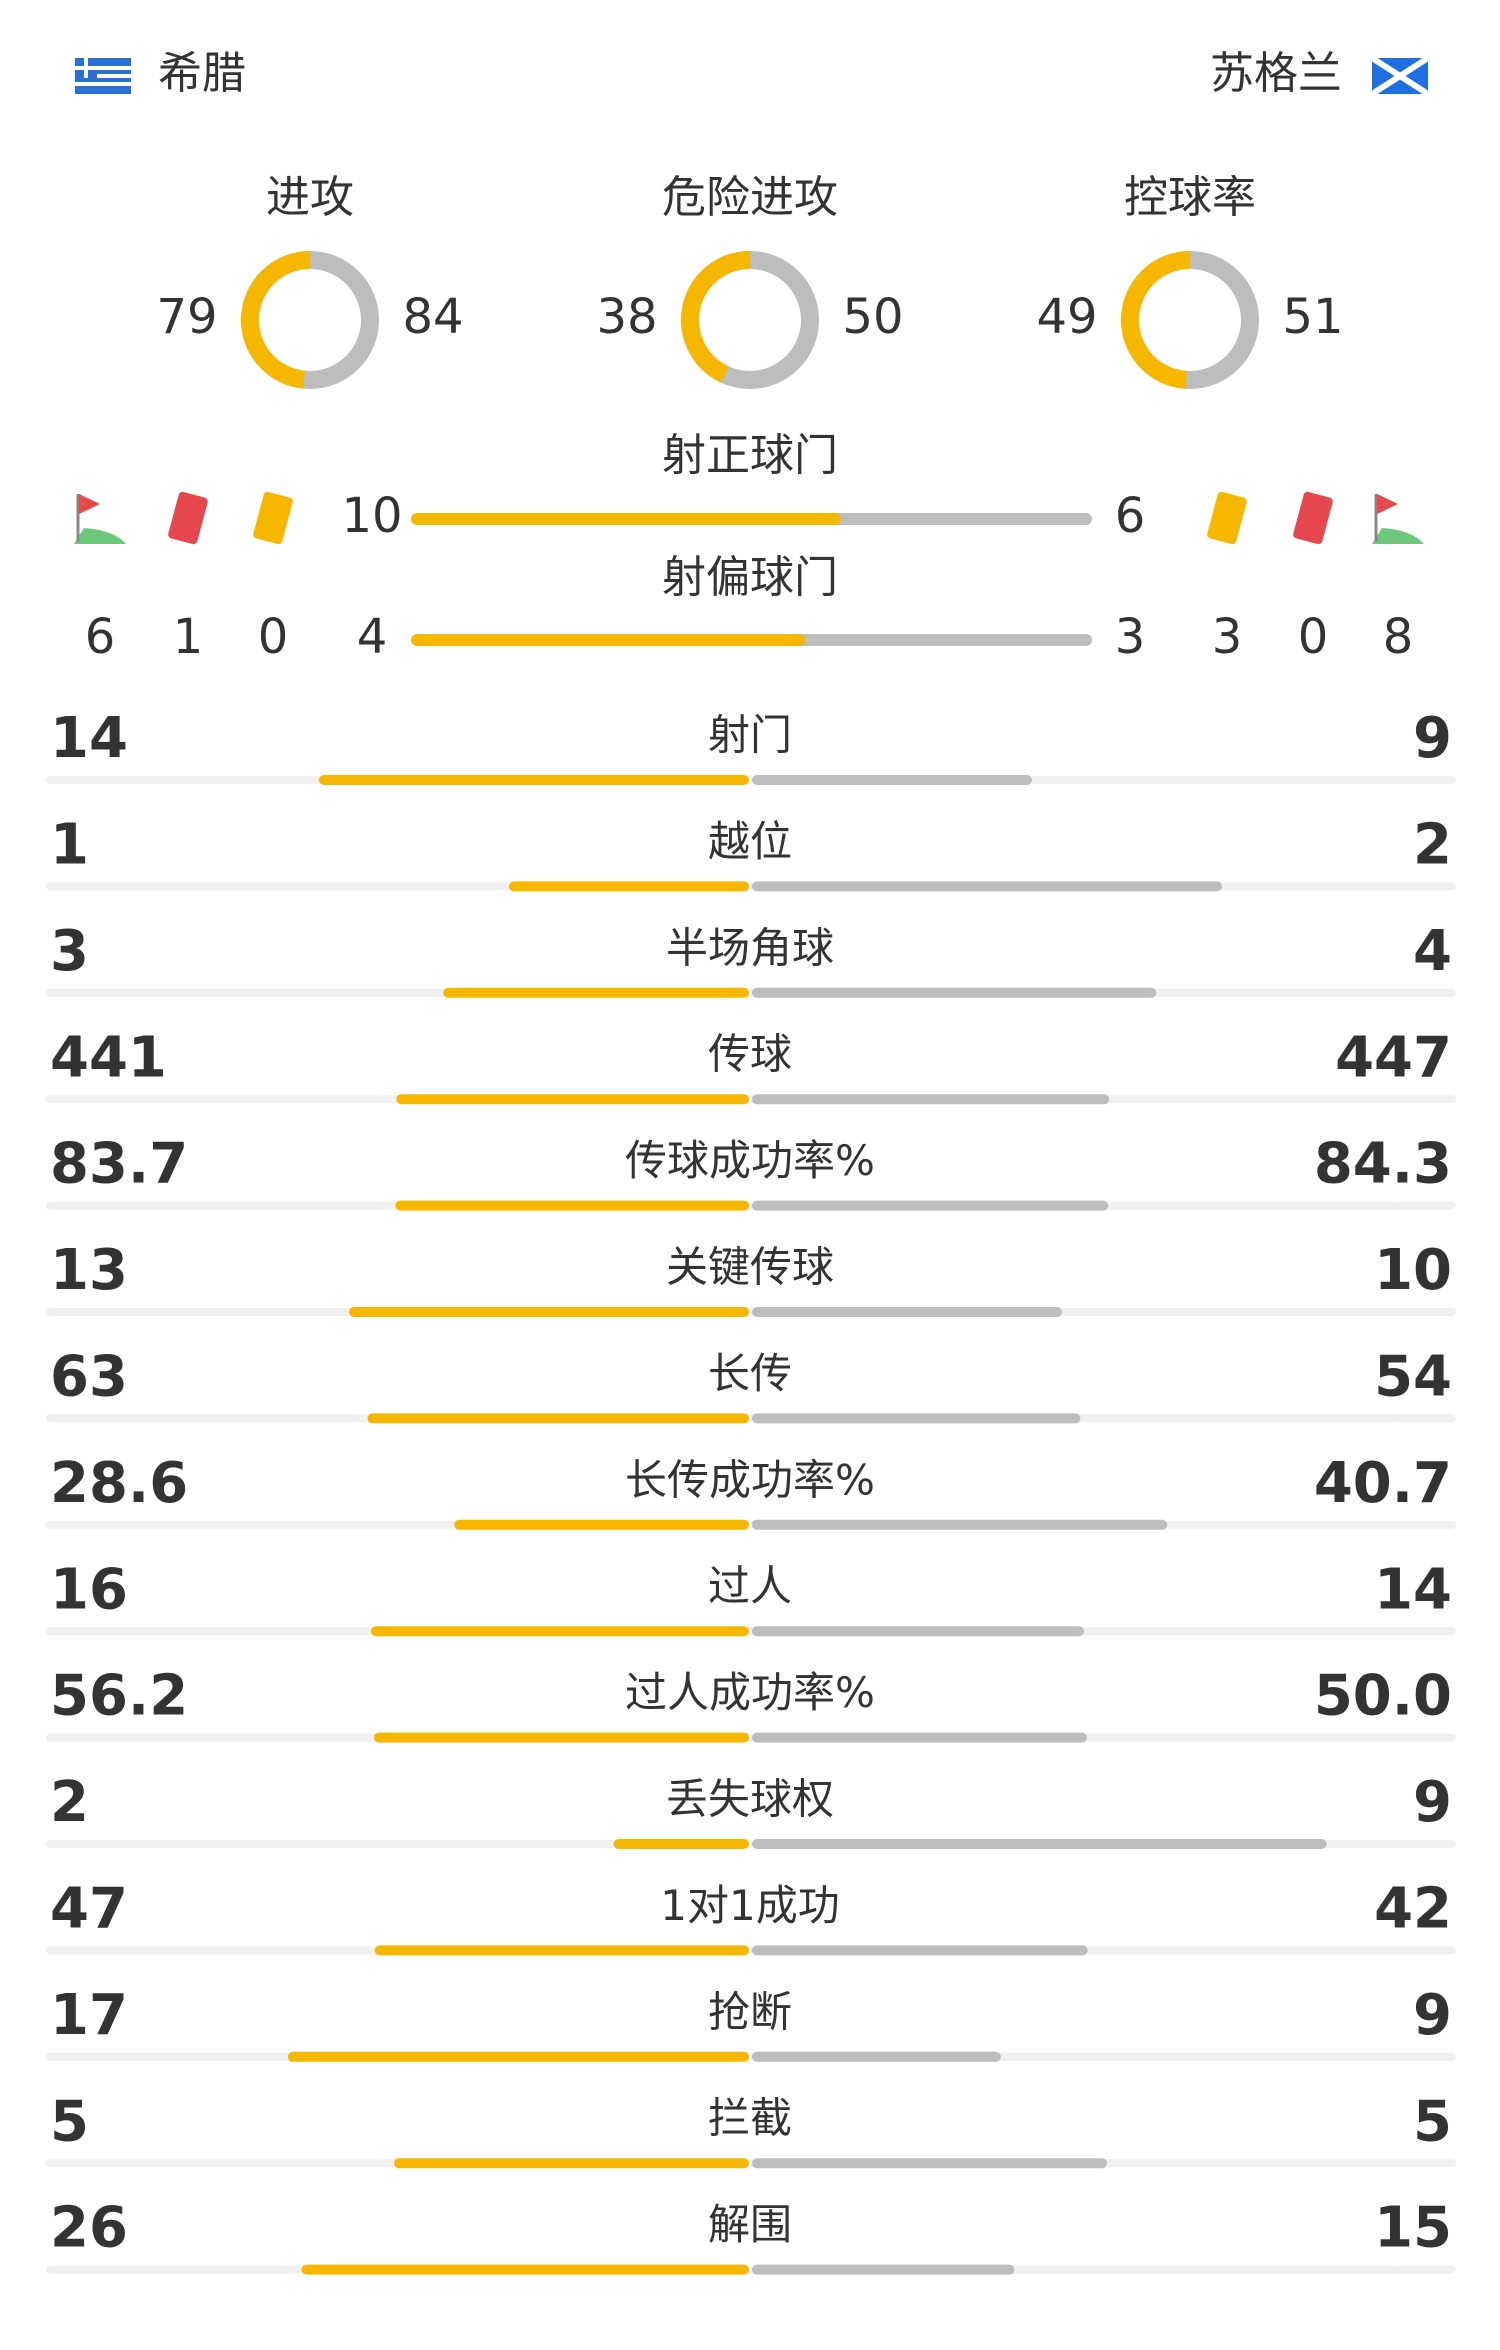 This screenshot has height=2350, width=1500. Describe the element at coordinates (1413, 1377) in the screenshot. I see `away-value: 54` at that location.